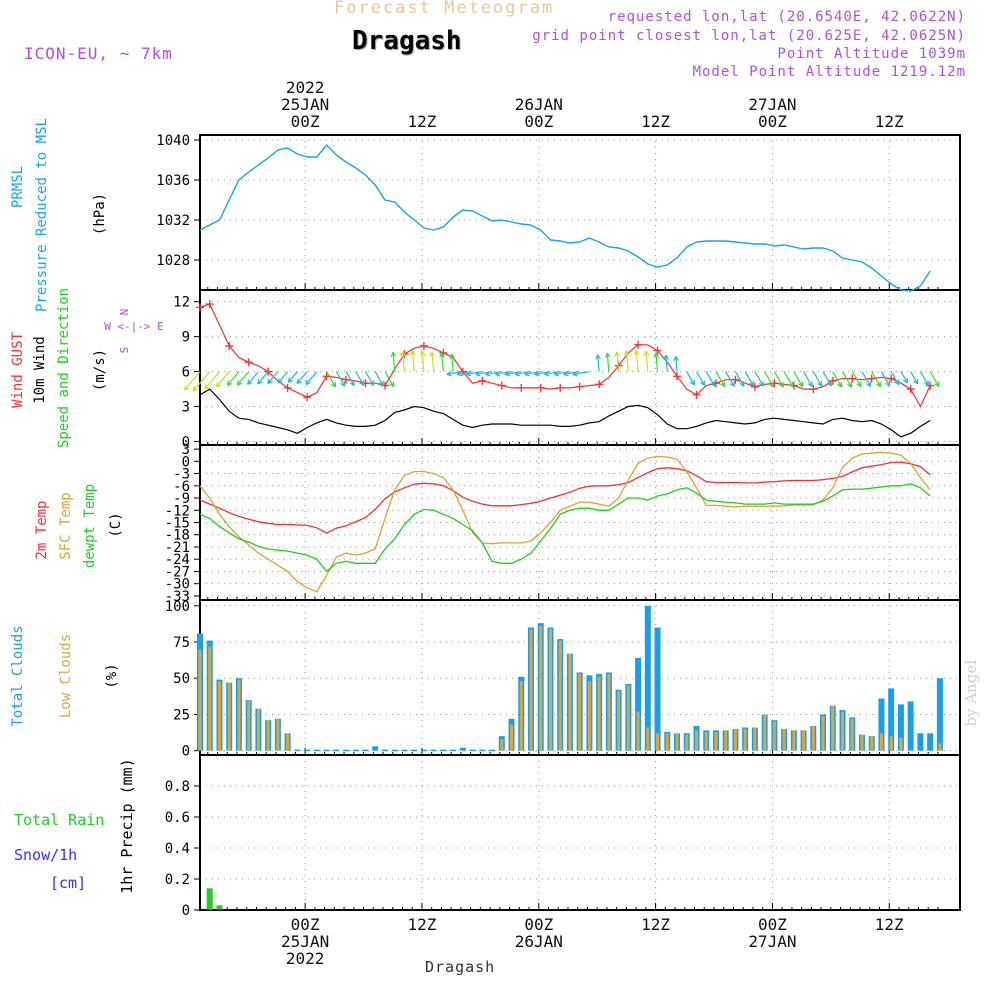 This screenshot has width=1000, height=1000. What do you see at coordinates (305, 958) in the screenshot?
I see `bottom-time-label: 2022` at bounding box center [305, 958].